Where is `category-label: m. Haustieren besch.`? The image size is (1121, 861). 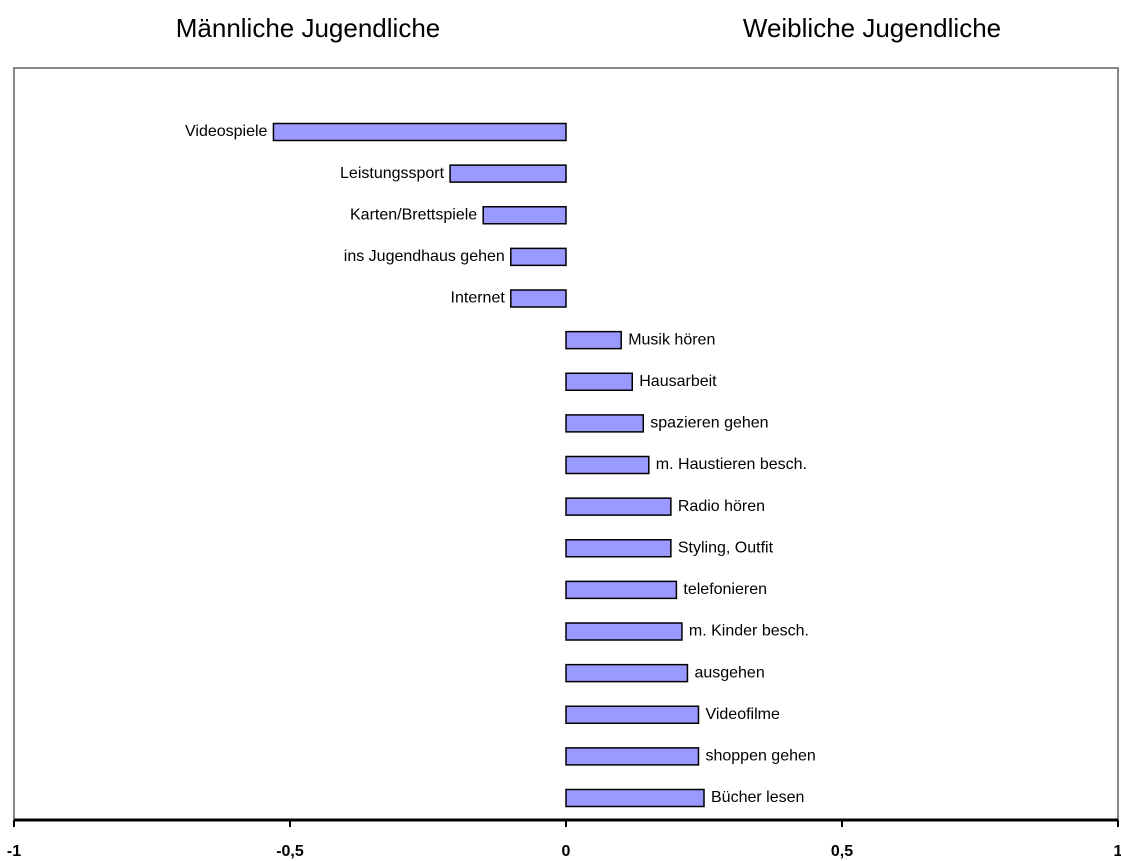
category-label: m. Haustieren besch. is located at coordinates (731, 464).